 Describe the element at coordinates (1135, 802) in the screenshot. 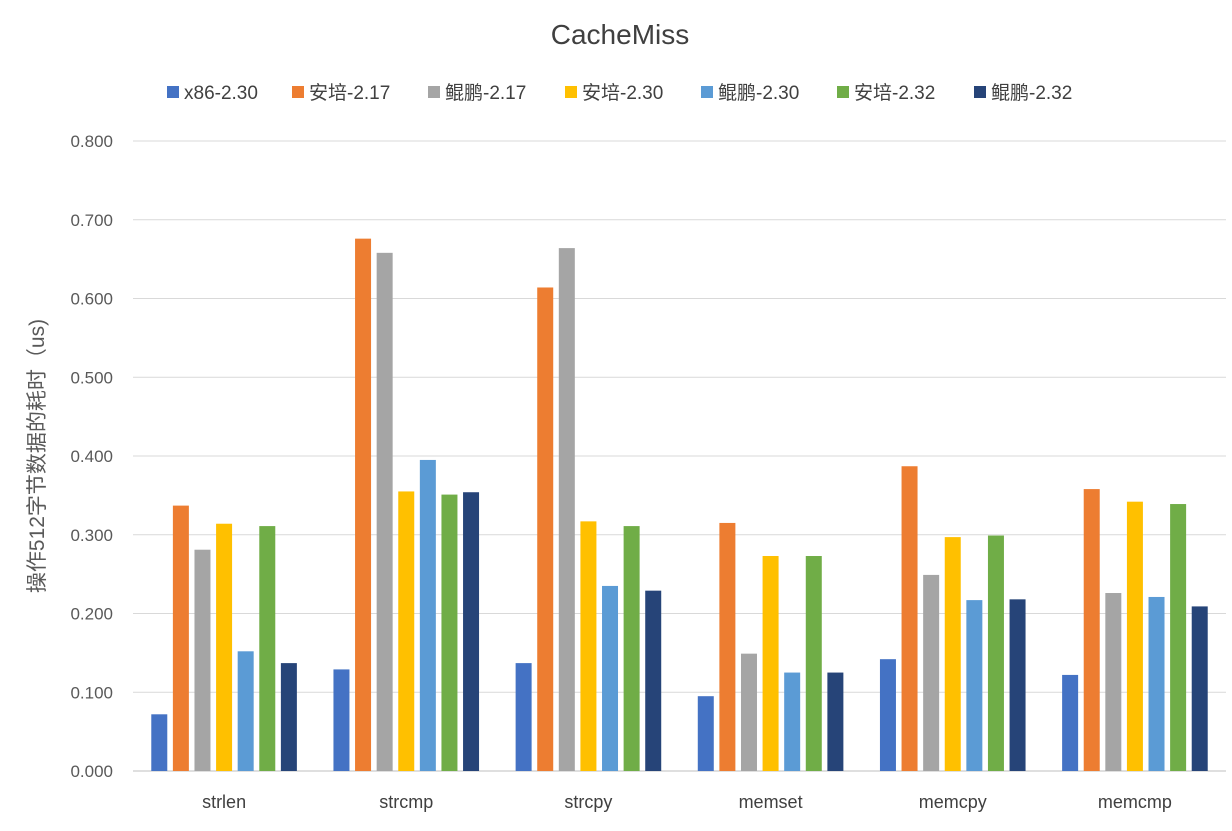

I see `x-tick-label: memcmp` at that location.